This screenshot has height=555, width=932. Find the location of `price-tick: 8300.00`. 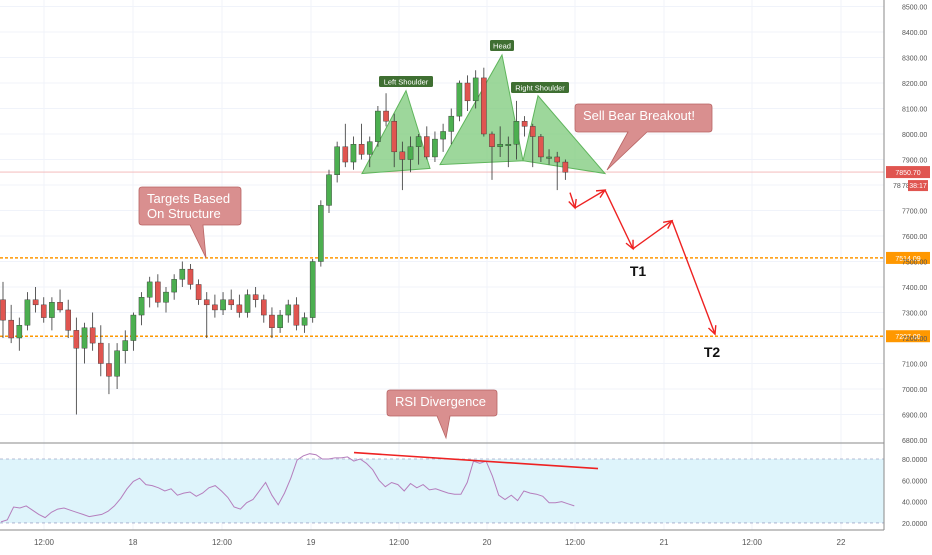

price-tick: 8300.00 is located at coordinates (914, 59).